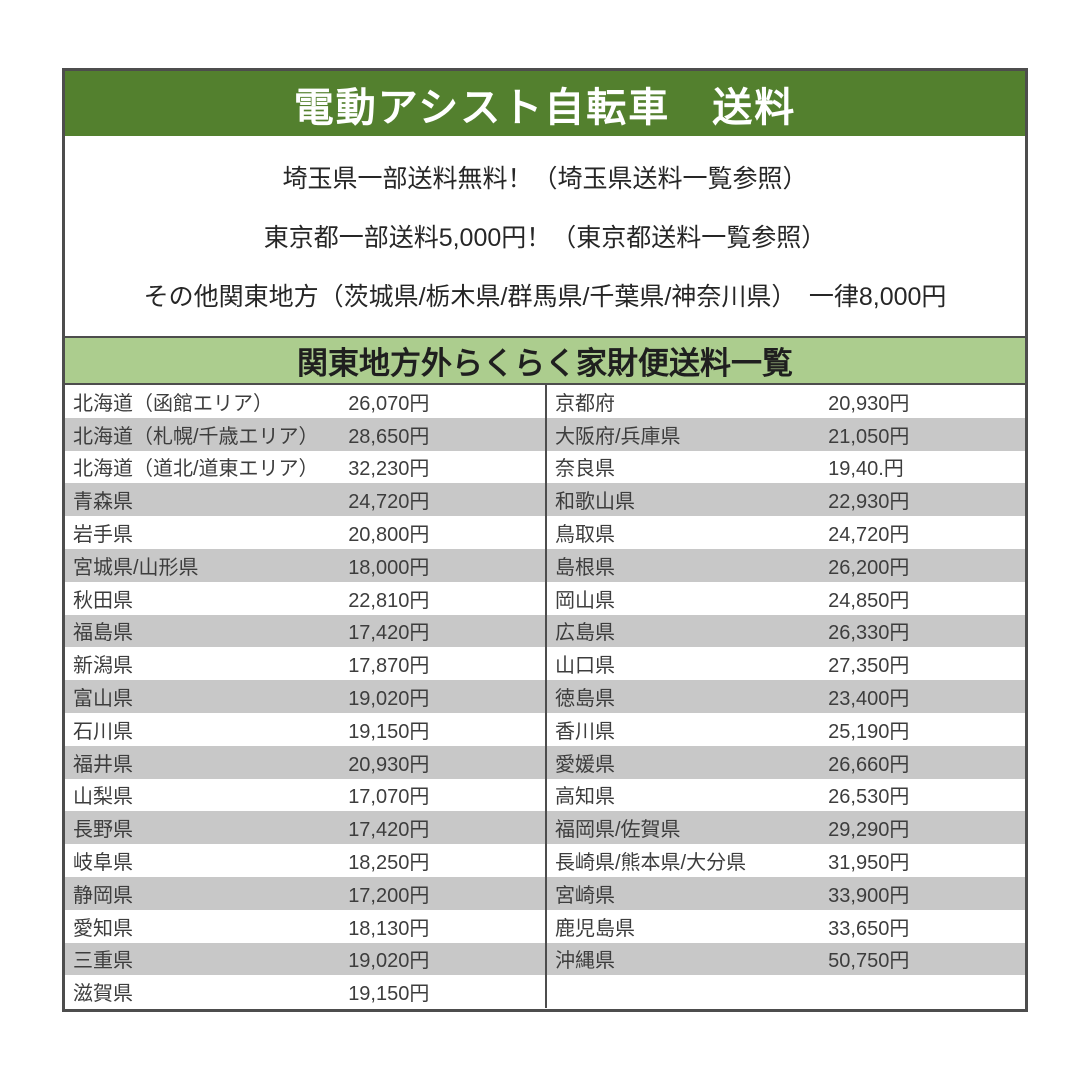 The image size is (1080, 1080). I want to click on table-row: 北海道（函館エリア） 26,070円 京都府 20,930円, so click(545, 401).